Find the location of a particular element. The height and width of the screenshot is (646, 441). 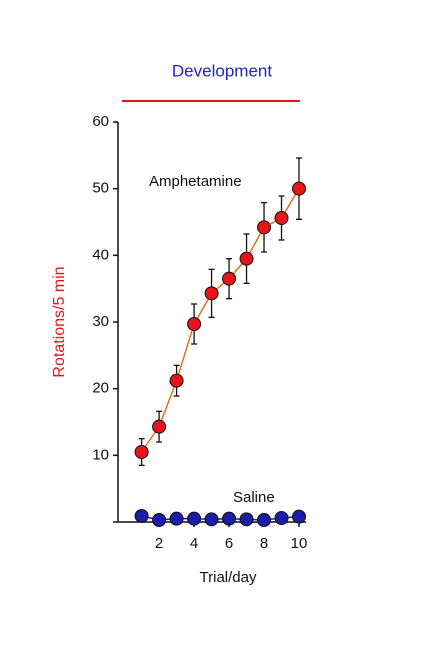

x-tick-label: 2 is located at coordinates (159, 543).